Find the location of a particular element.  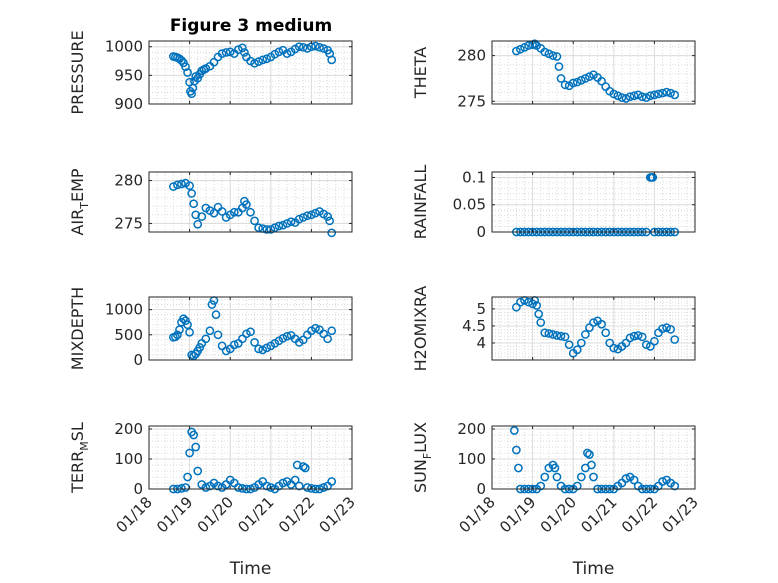

y-axis-label-main: AIR is located at coordinates (77, 222).